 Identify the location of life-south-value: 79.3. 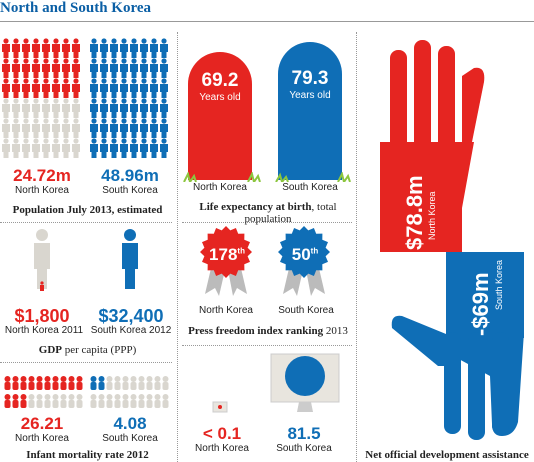
(310, 78).